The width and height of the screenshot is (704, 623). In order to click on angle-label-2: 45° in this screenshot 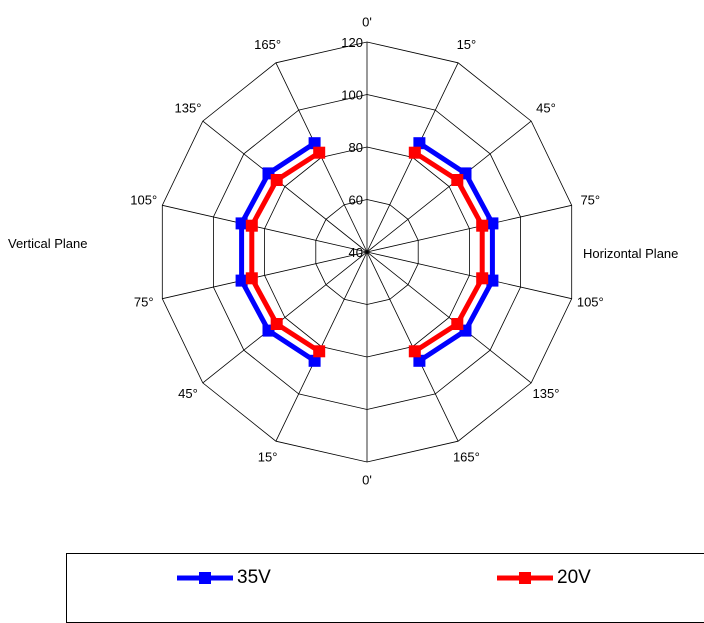, I will do `click(546, 108)`.